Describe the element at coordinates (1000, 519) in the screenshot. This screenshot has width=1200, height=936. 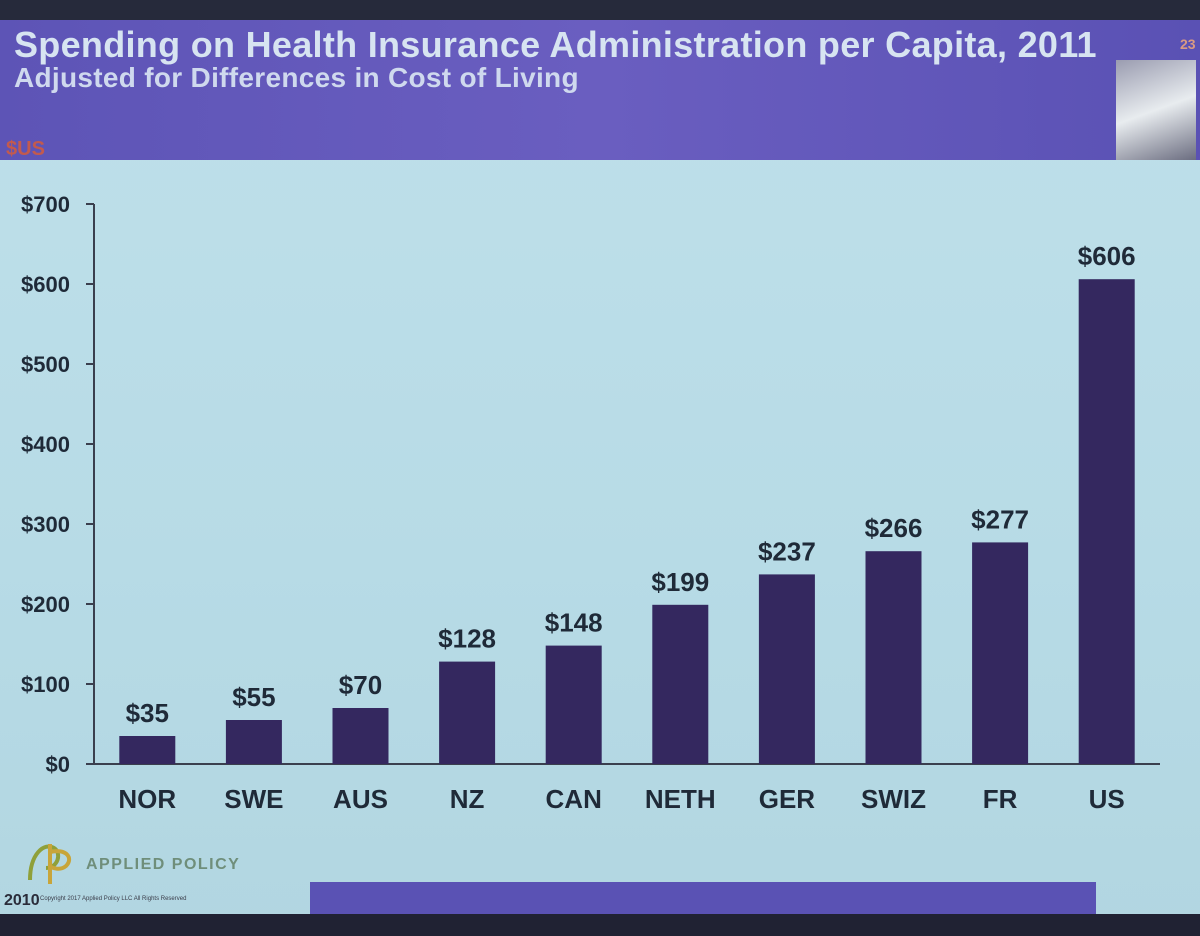
I see `bar-value-label: $277` at that location.